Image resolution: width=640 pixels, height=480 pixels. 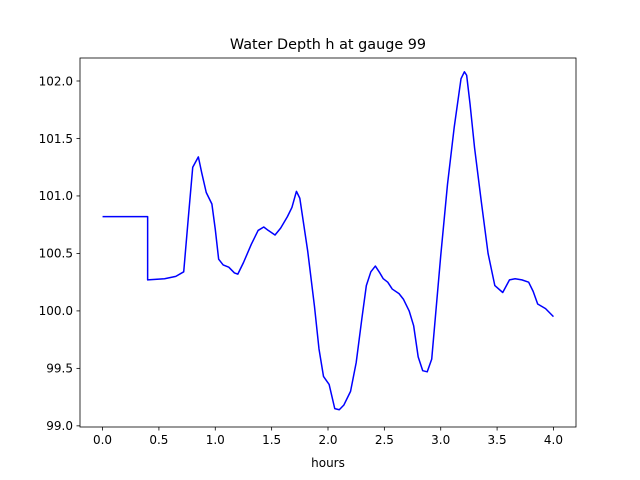 I want to click on x-tick-label: 0.5, so click(x=158, y=440).